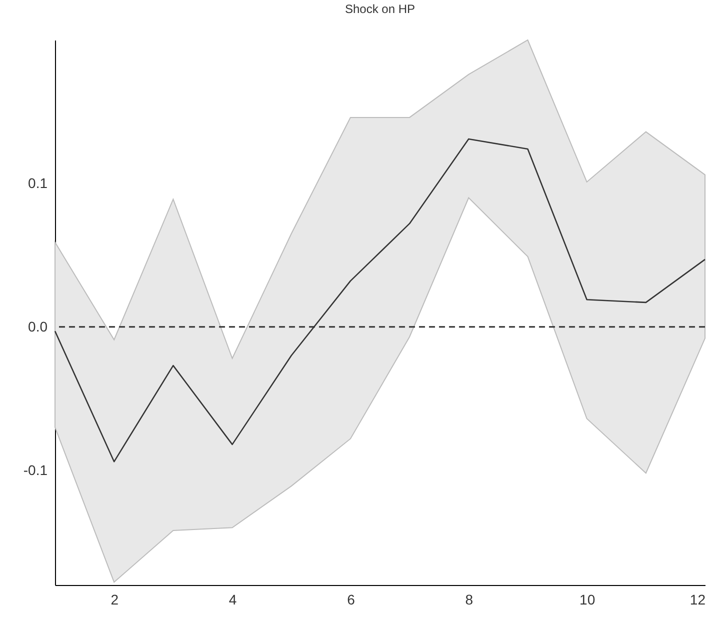 The image size is (727, 620). Describe the element at coordinates (698, 600) in the screenshot. I see `x-tick-label: 12` at that location.